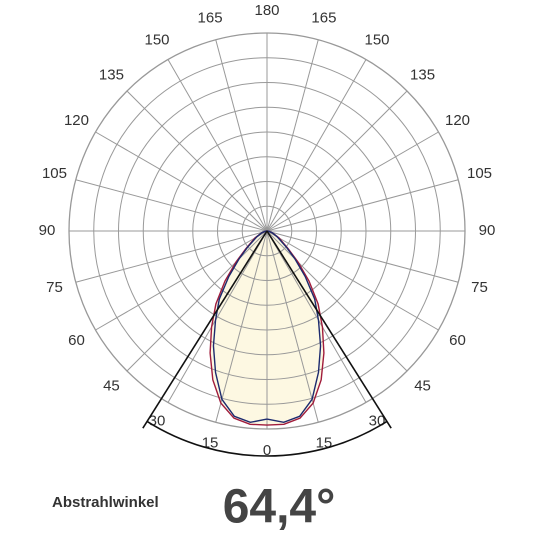 This screenshot has width=540, height=540. What do you see at coordinates (267, 438) in the screenshot?
I see `beam-arc` at bounding box center [267, 438].